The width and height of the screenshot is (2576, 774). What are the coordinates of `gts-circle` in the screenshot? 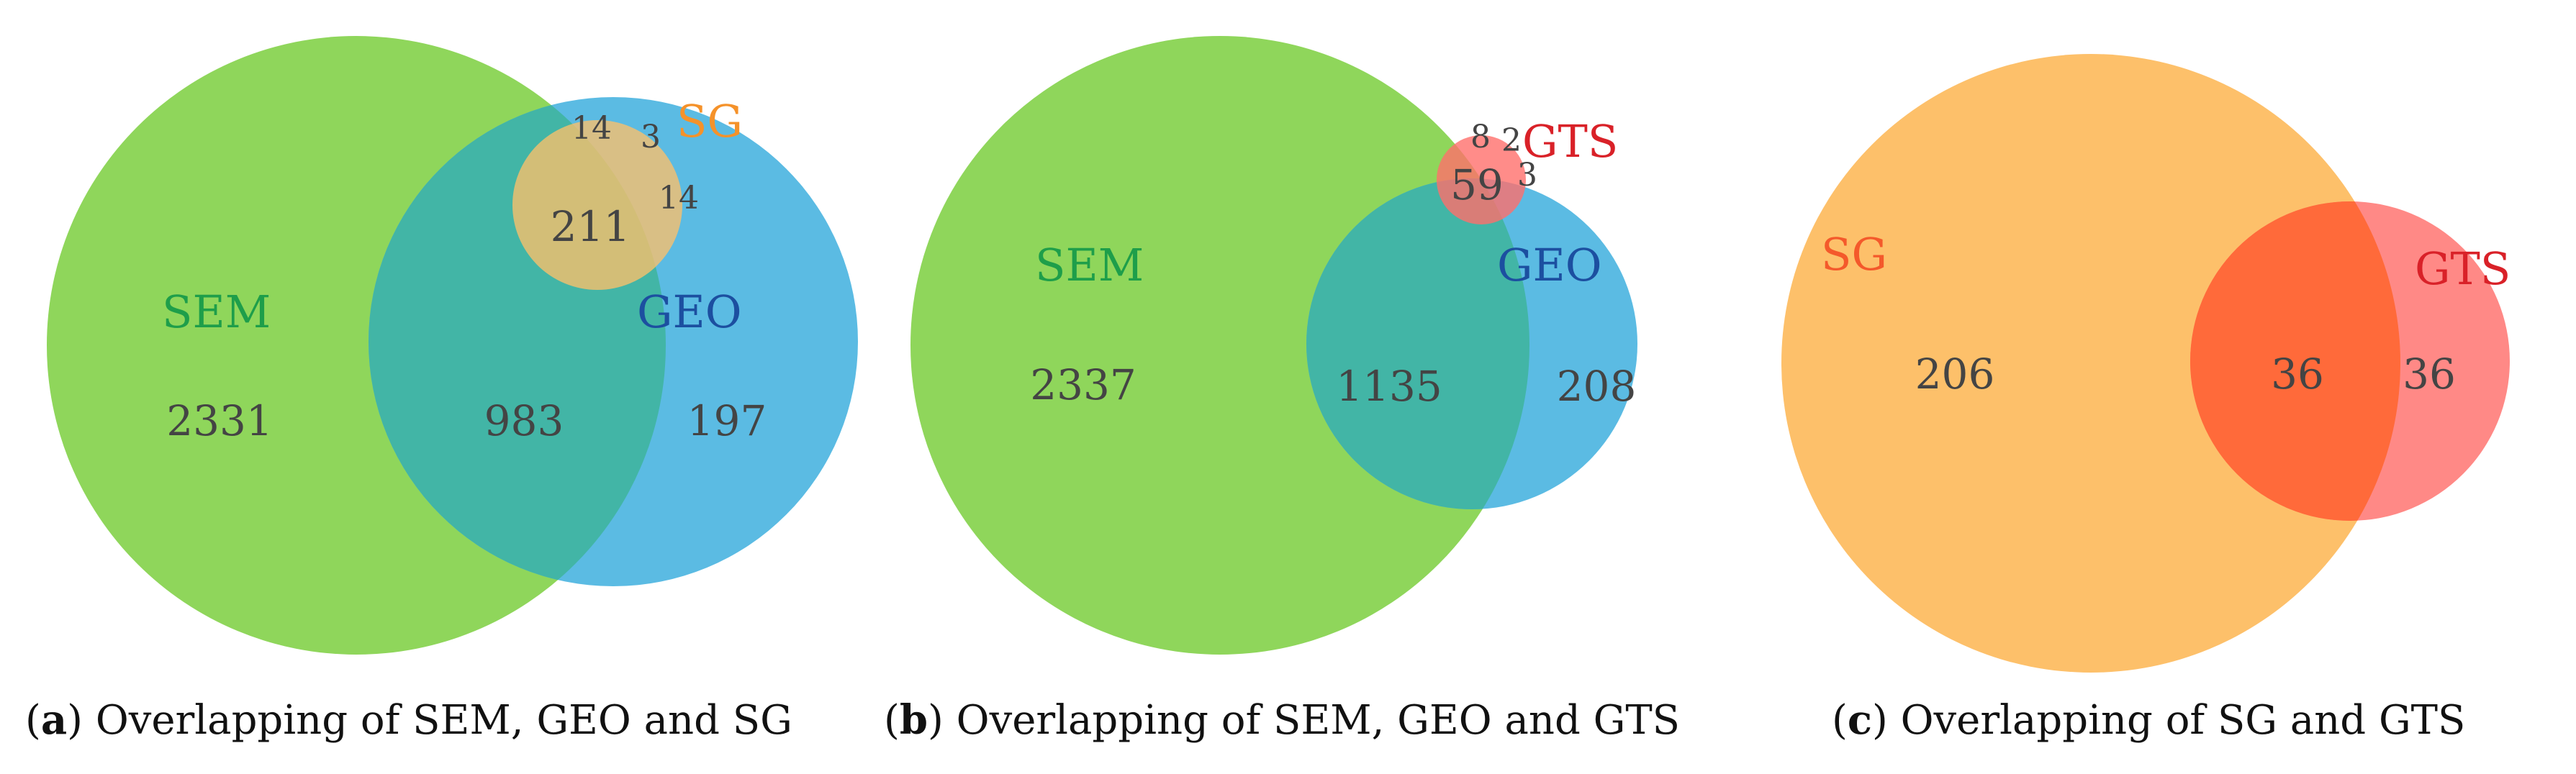 It's located at (1482, 180).